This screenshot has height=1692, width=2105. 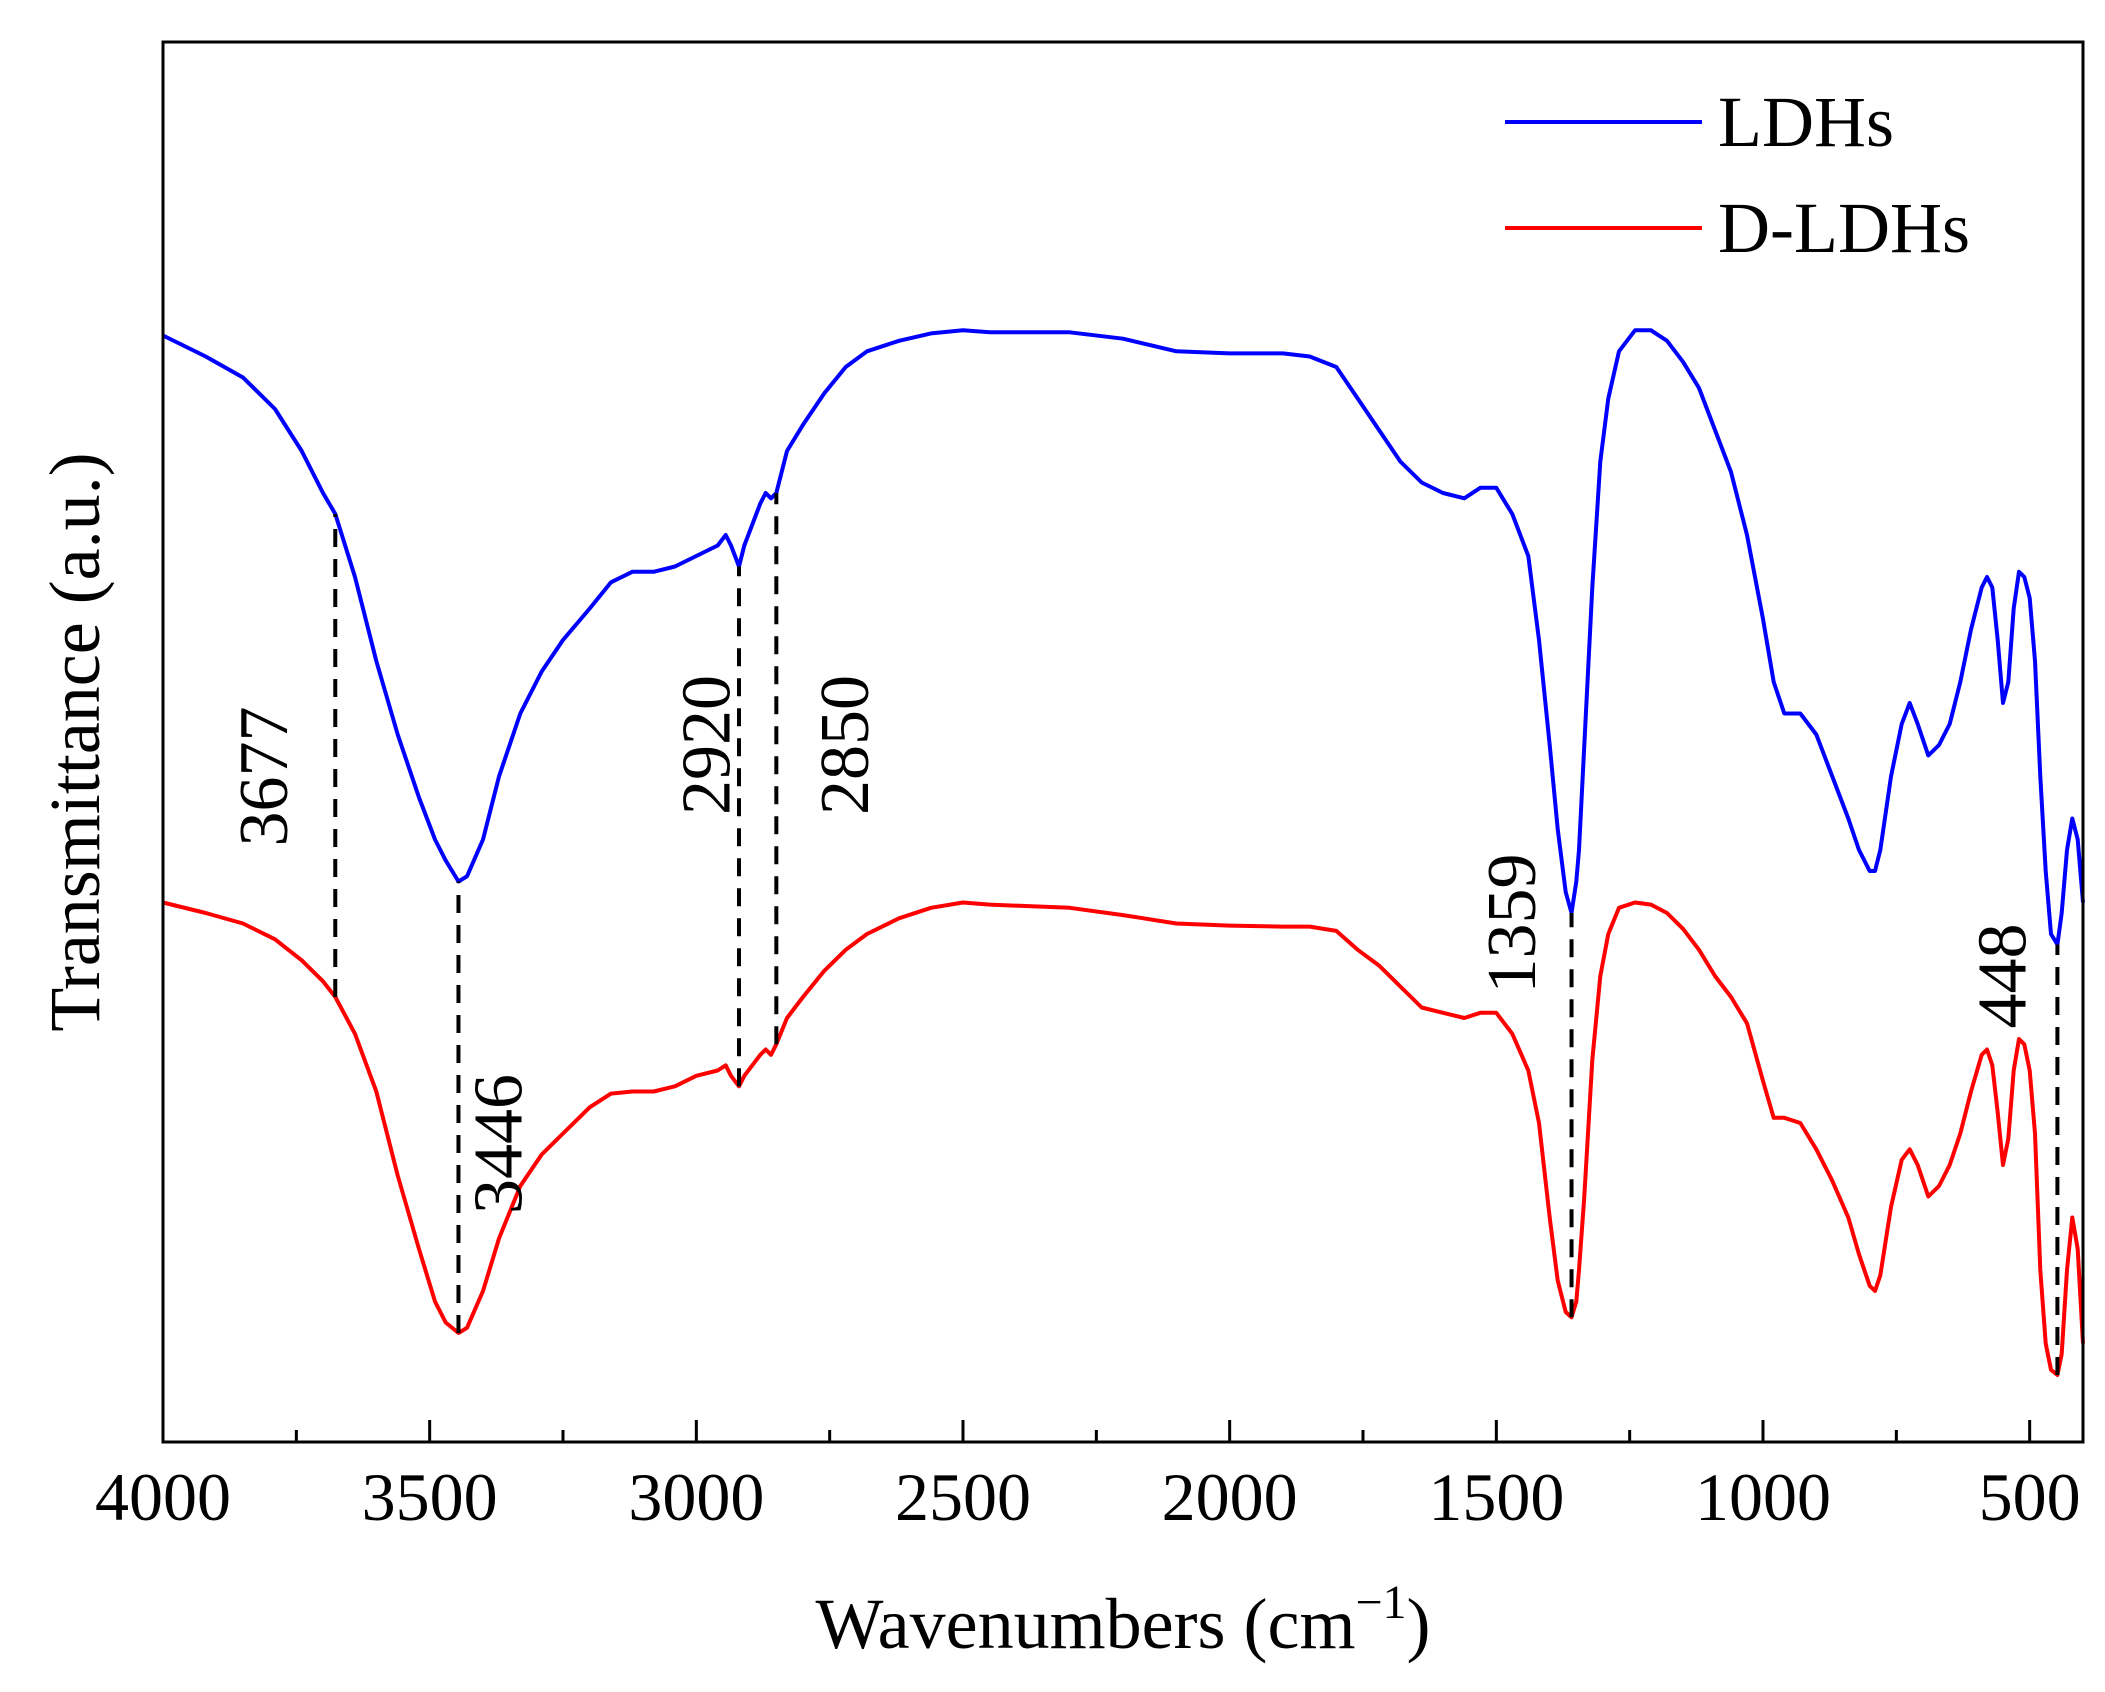 What do you see at coordinates (1380, 1602) in the screenshot?
I see `x-axis-title-superscript: −1` at bounding box center [1380, 1602].